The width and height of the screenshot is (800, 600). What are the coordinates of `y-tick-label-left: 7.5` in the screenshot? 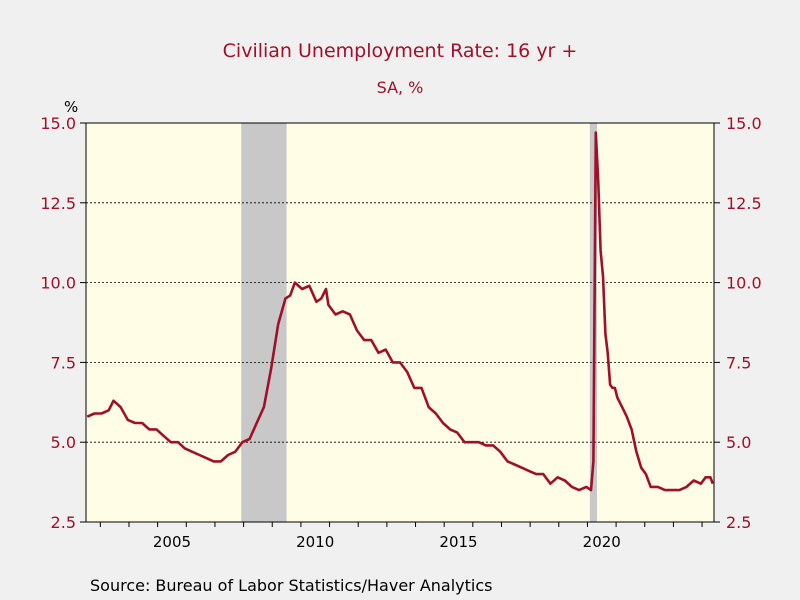 It's located at (63, 362).